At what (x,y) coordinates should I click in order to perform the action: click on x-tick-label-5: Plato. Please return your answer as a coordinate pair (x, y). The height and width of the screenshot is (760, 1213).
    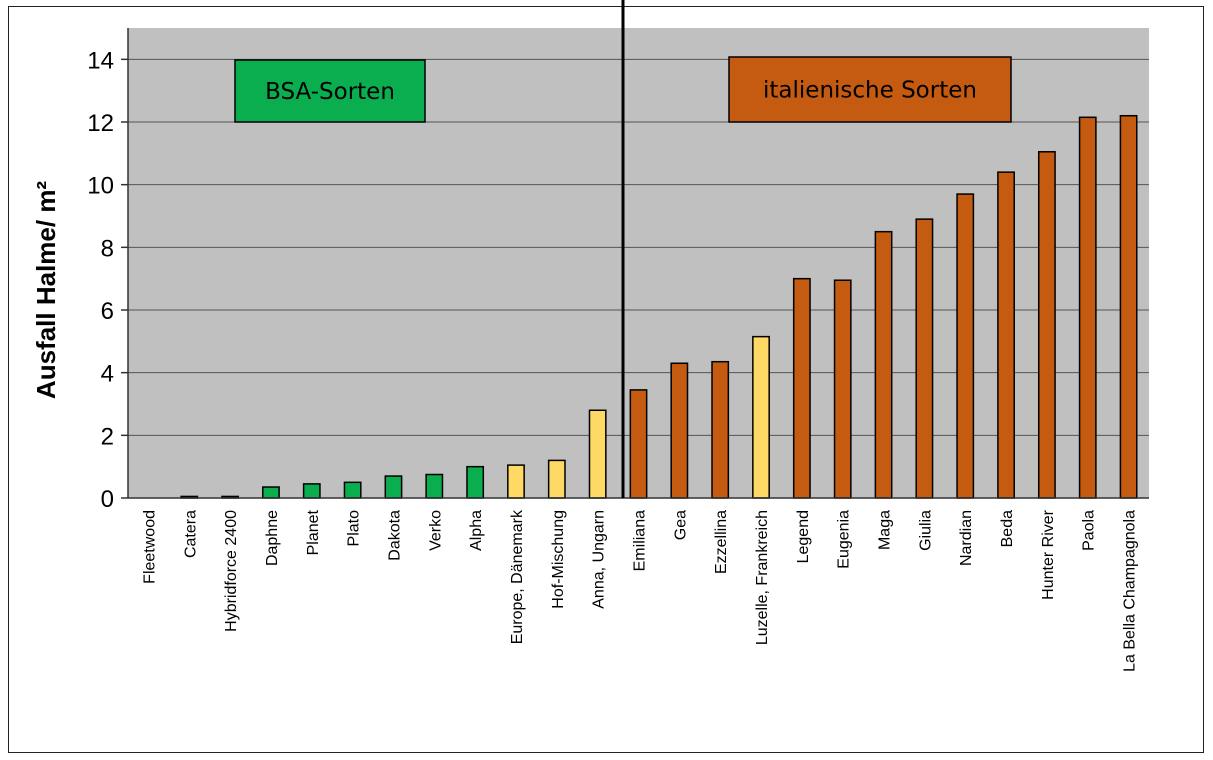
    Looking at the image, I should click on (354, 528).